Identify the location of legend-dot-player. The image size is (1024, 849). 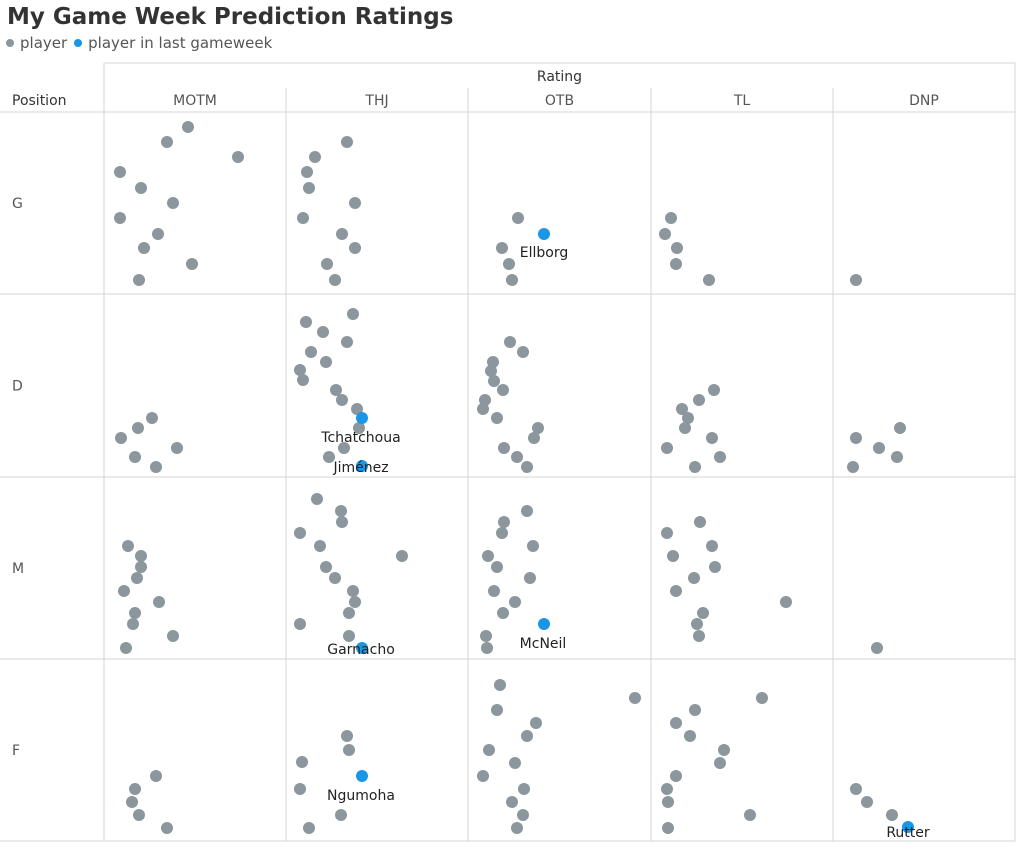
(10, 43).